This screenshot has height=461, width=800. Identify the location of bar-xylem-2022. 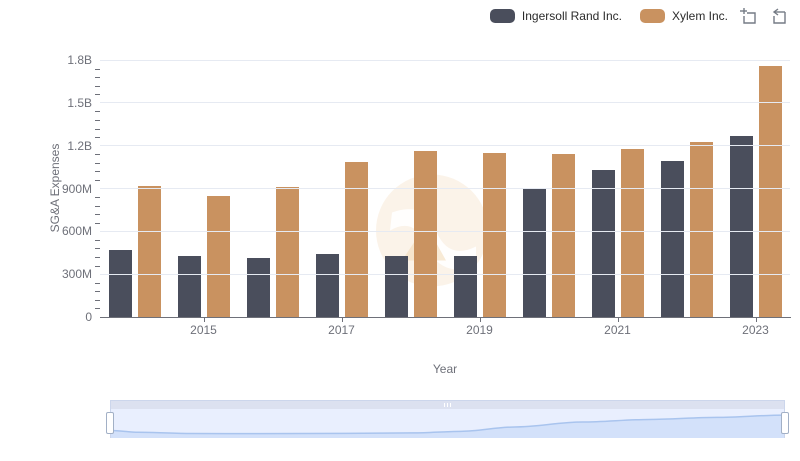
(701, 229).